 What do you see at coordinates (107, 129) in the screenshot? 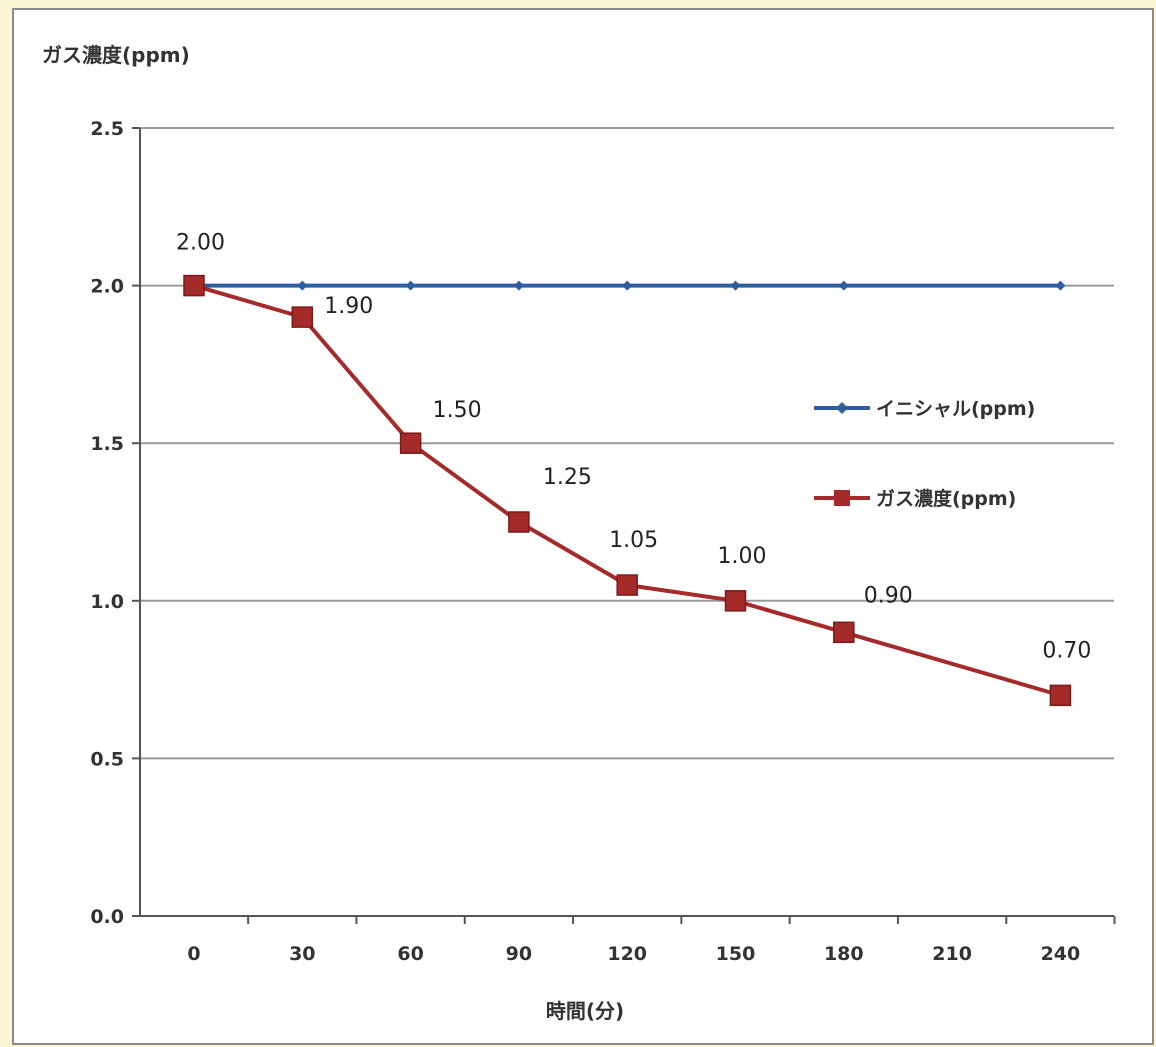
I see `y-tick-label: 2.5` at bounding box center [107, 129].